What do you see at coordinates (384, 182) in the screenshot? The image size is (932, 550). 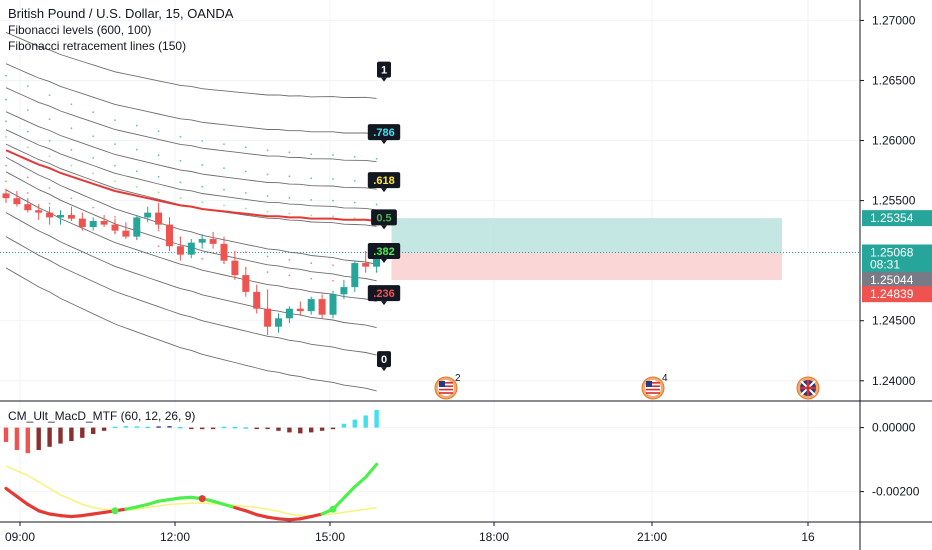 I see `fib-level-tag: .618` at bounding box center [384, 182].